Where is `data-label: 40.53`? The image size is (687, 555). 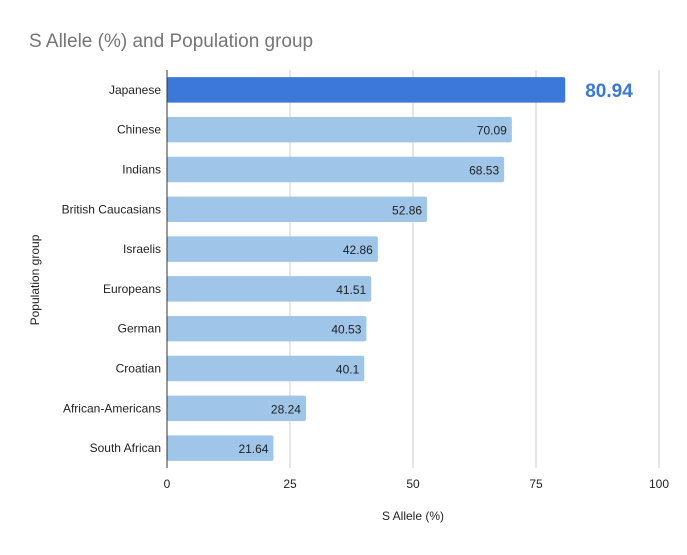
data-label: 40.53 is located at coordinates (346, 330).